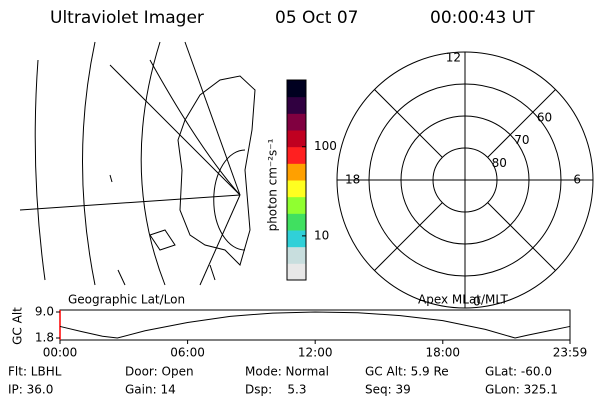  I want to click on info-field: Door: Open, so click(159, 372).